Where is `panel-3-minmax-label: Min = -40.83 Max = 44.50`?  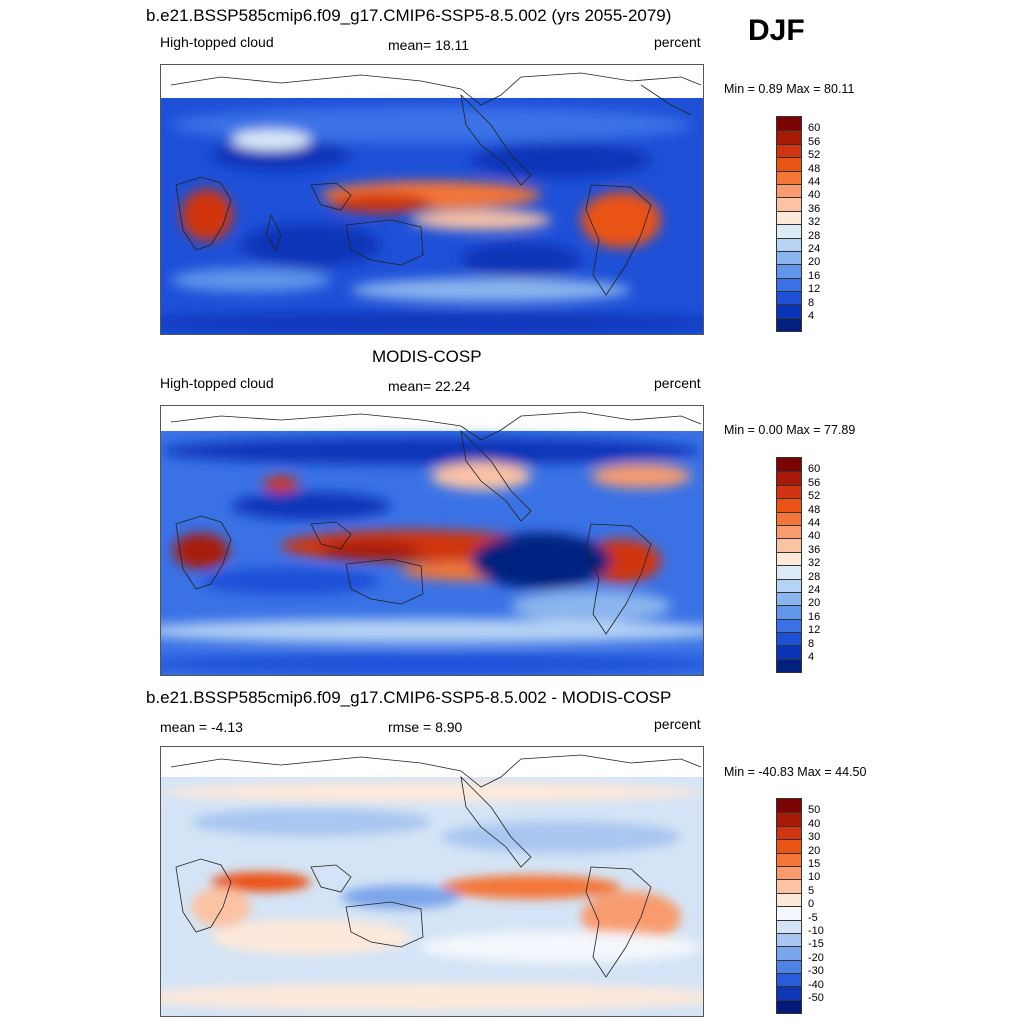 panel-3-minmax-label: Min = -40.83 Max = 44.50 is located at coordinates (795, 772).